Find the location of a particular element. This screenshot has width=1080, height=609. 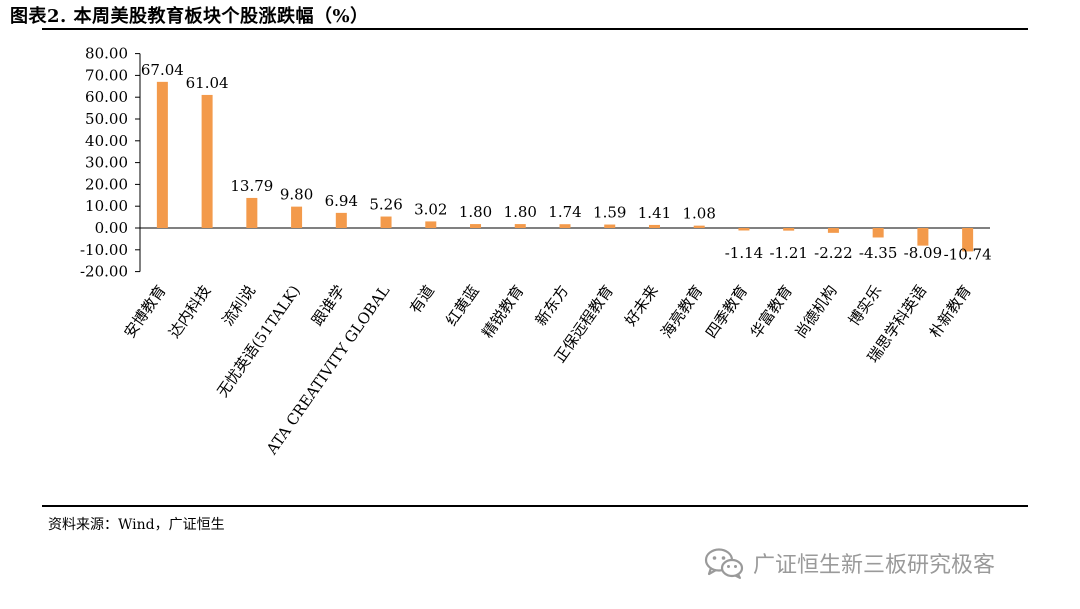

x-tick-label: 新东方 is located at coordinates (552, 305).